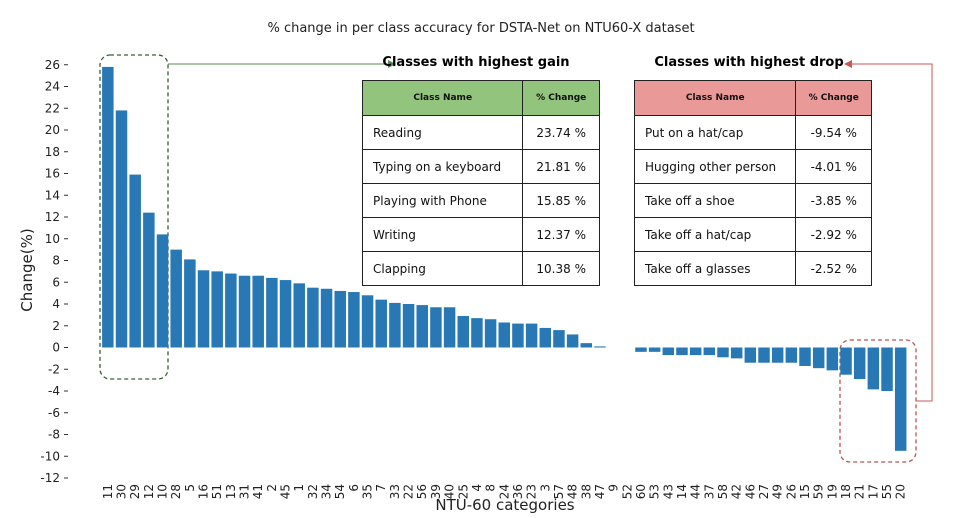  I want to click on x-tick-label: 32, so click(313, 491).